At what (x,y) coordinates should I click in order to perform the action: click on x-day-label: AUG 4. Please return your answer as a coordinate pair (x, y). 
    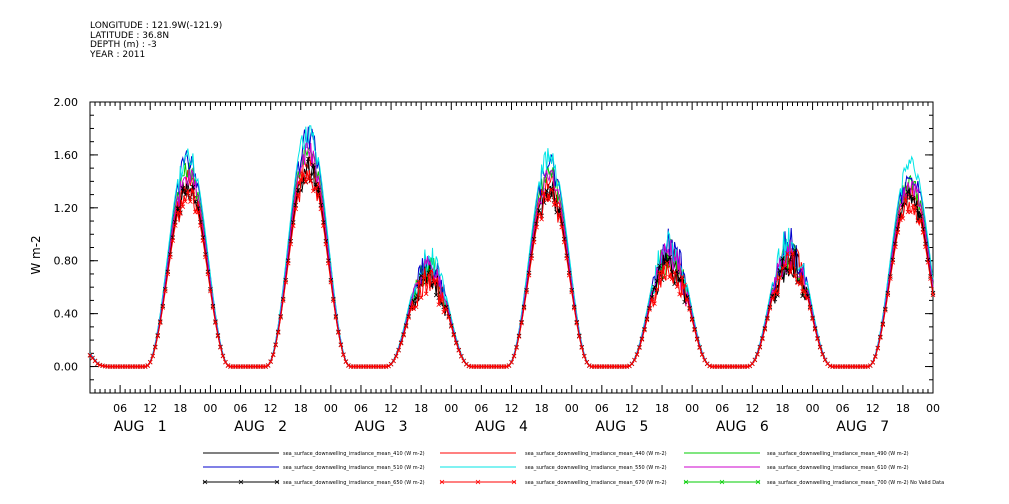
    Looking at the image, I should click on (501, 427).